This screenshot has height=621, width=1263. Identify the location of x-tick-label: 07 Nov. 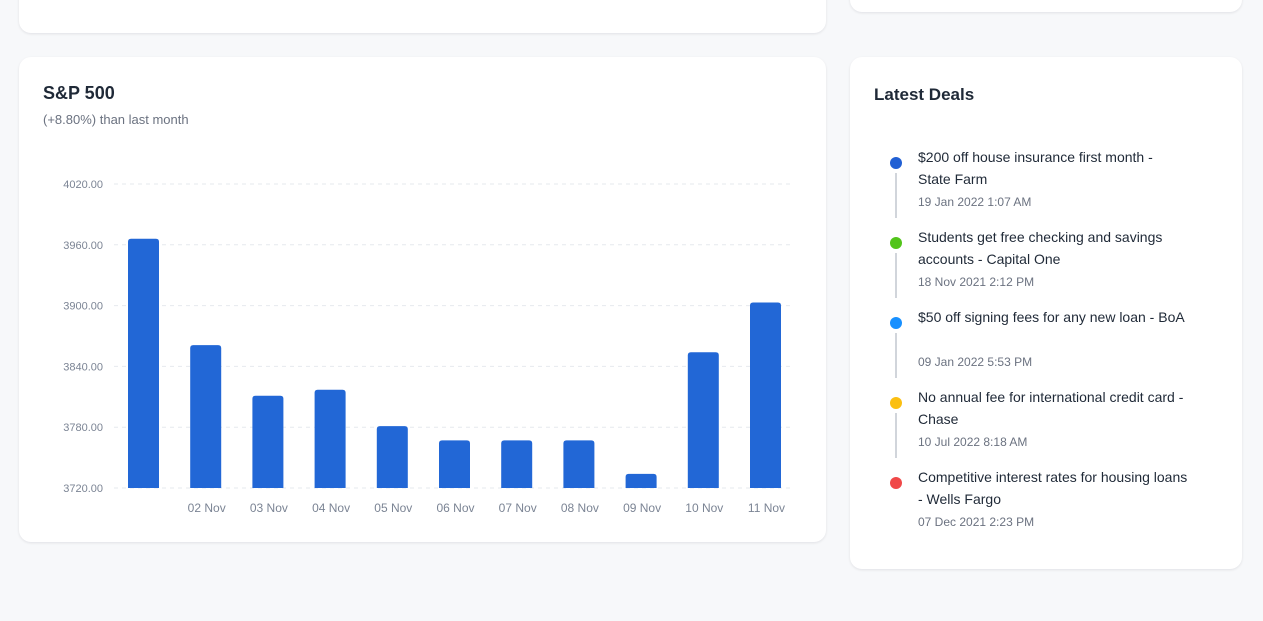
(518, 508).